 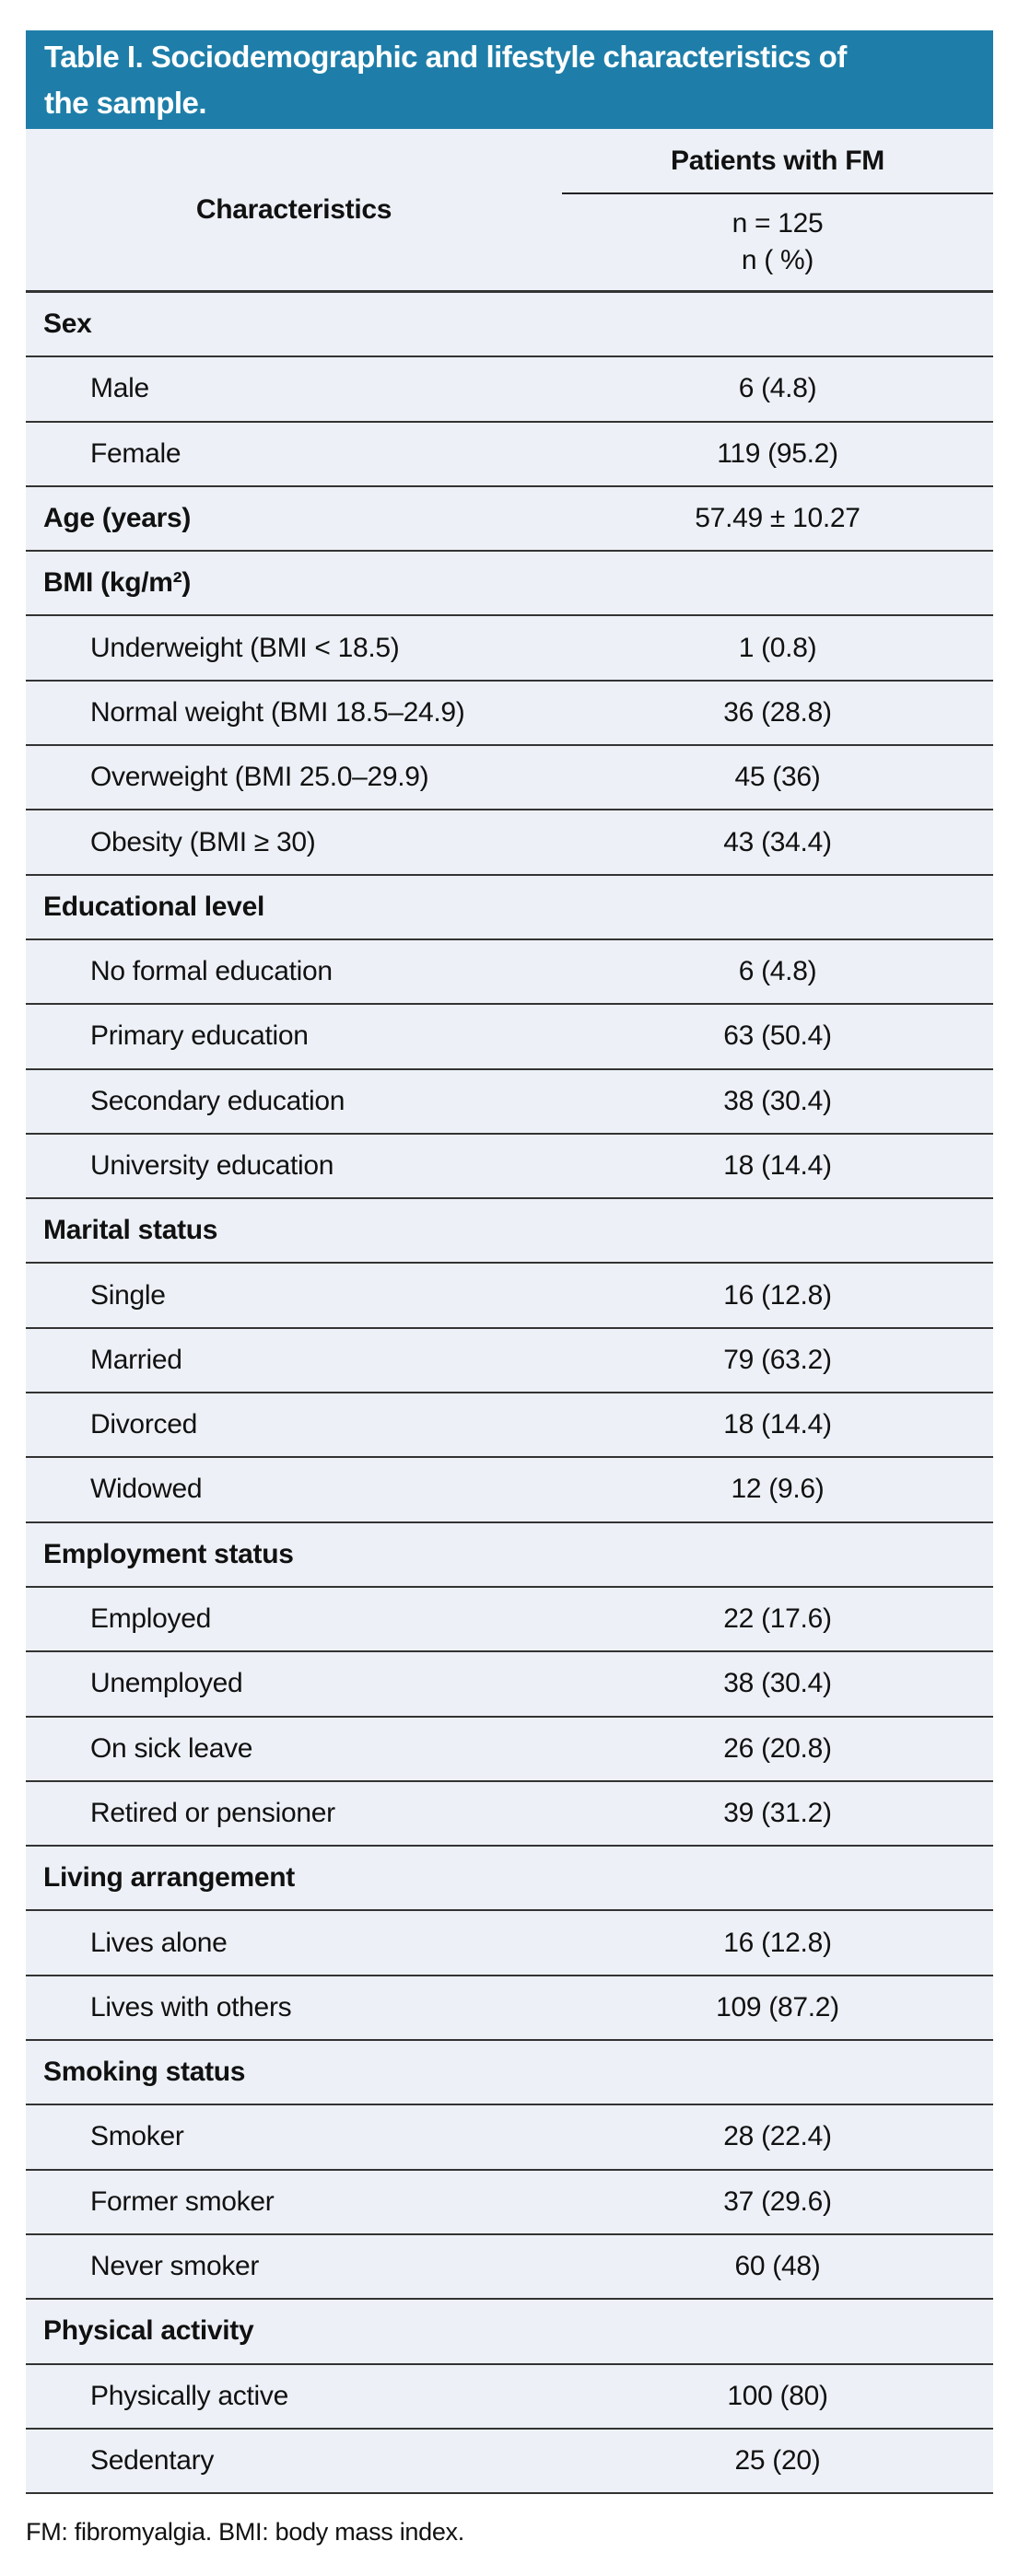 I want to click on table-row: Primary education 63 (50.4), so click(x=509, y=1037).